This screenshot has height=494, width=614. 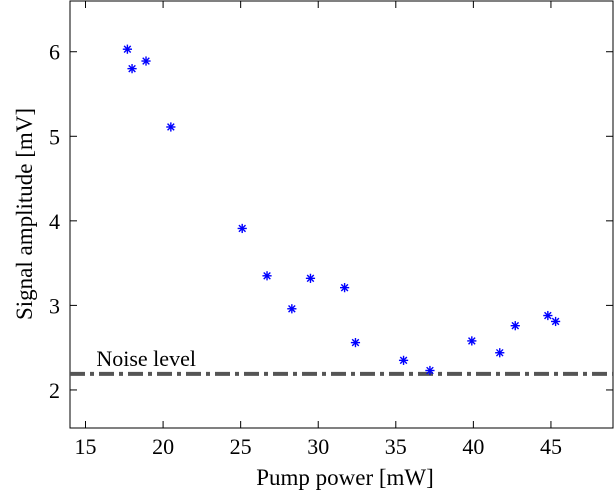 I want to click on x-tick-label: 20, so click(x=163, y=446).